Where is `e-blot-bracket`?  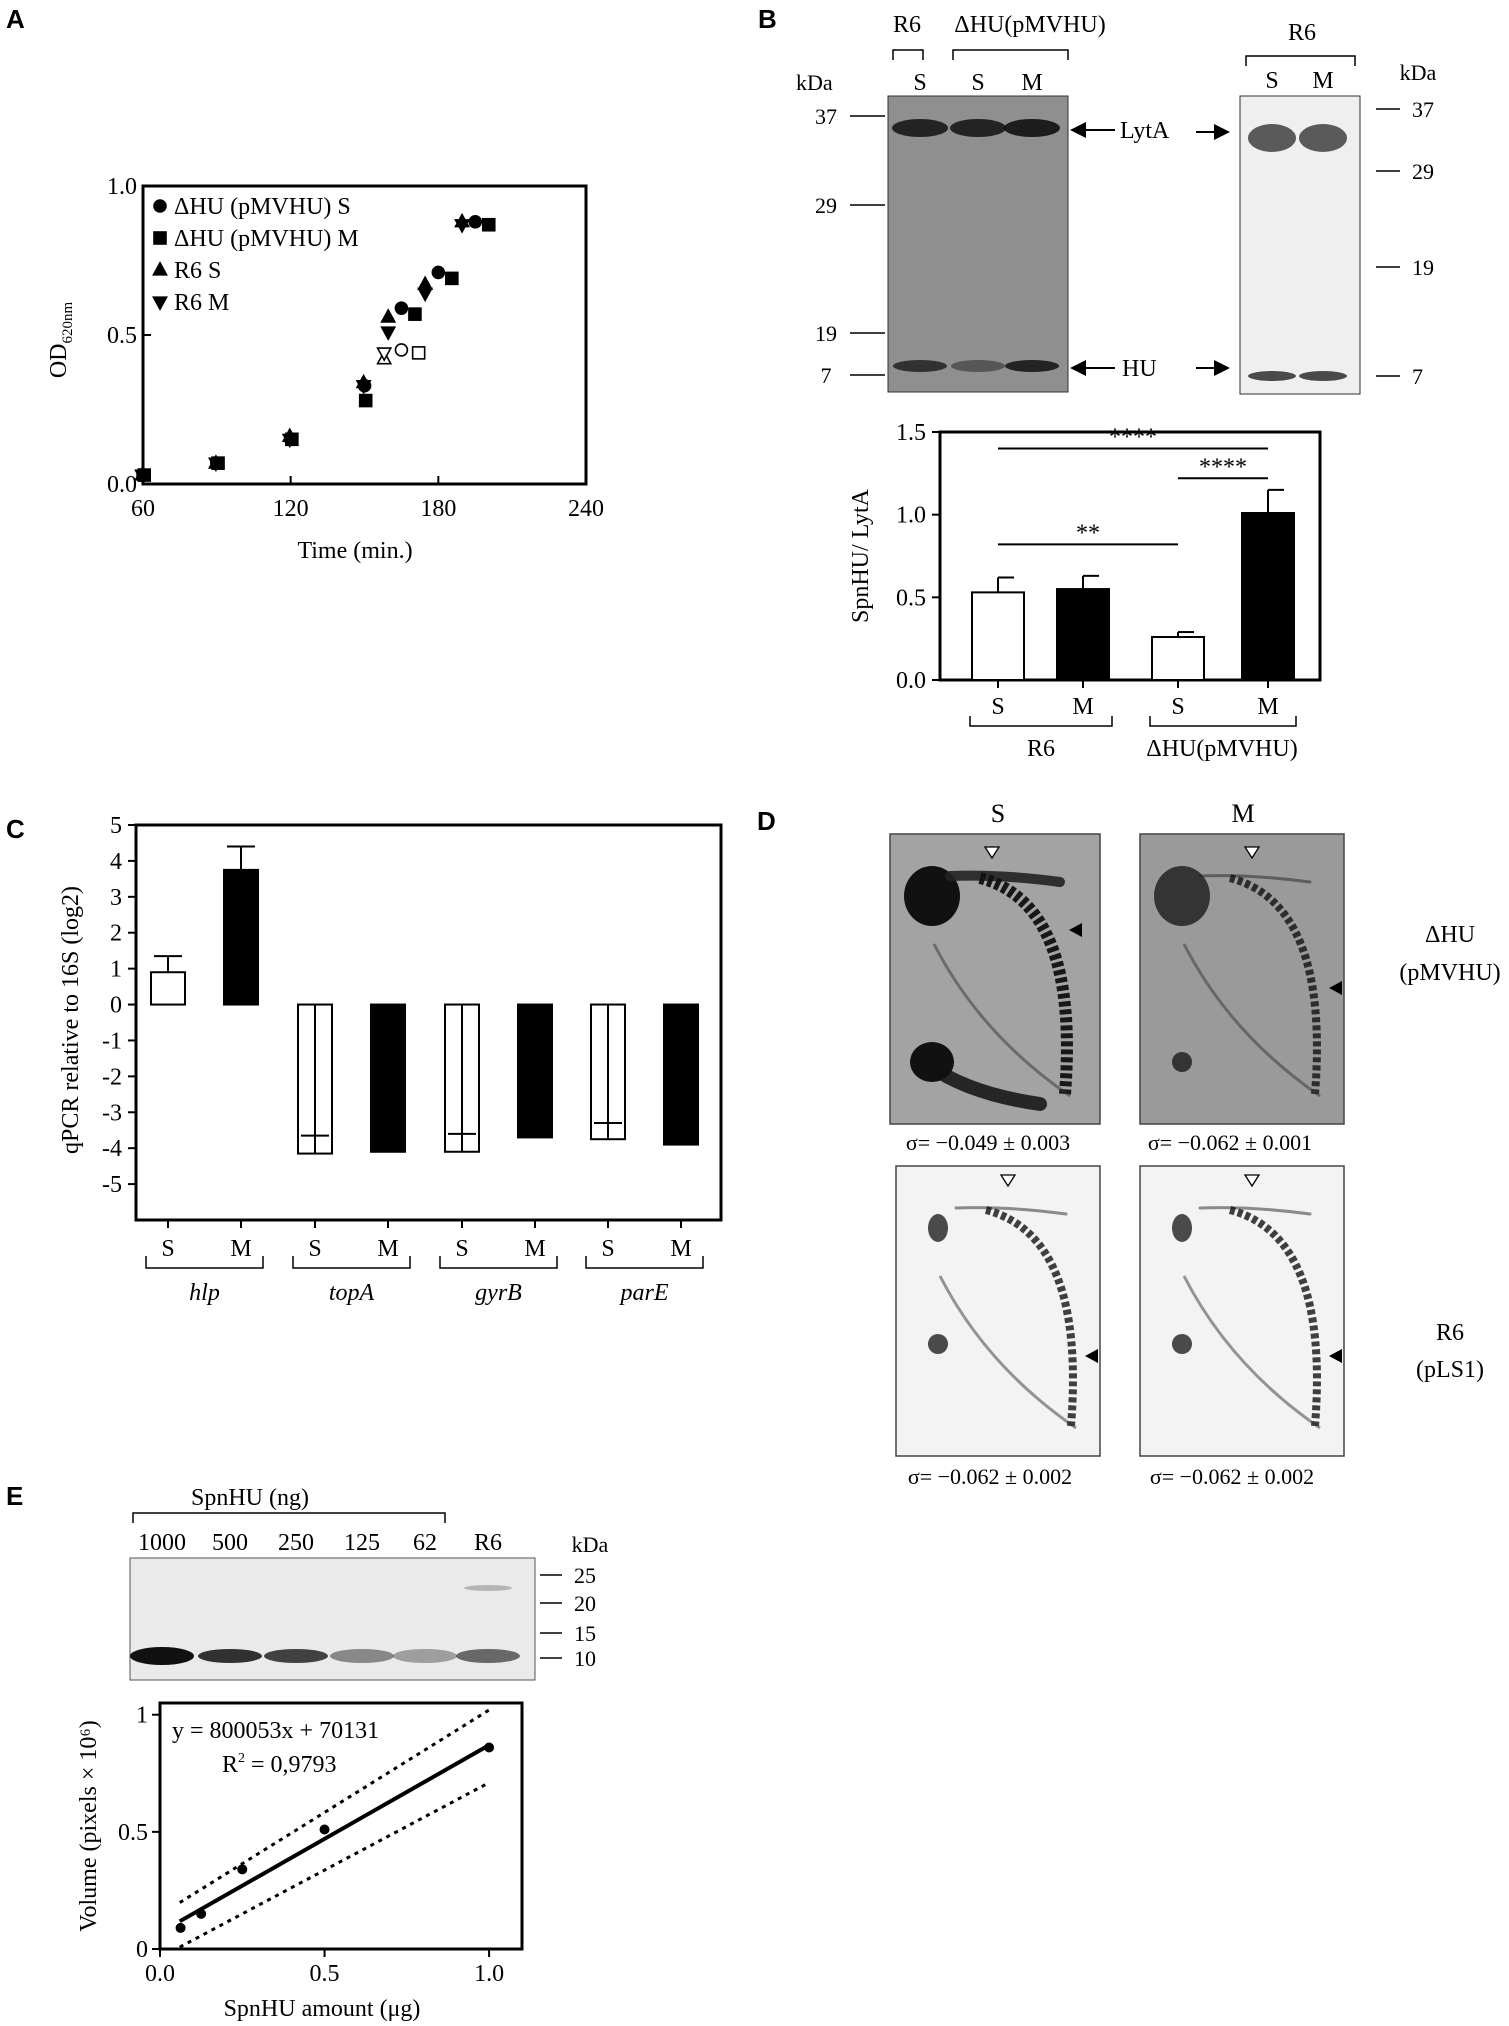 e-blot-bracket is located at coordinates (289, 1517).